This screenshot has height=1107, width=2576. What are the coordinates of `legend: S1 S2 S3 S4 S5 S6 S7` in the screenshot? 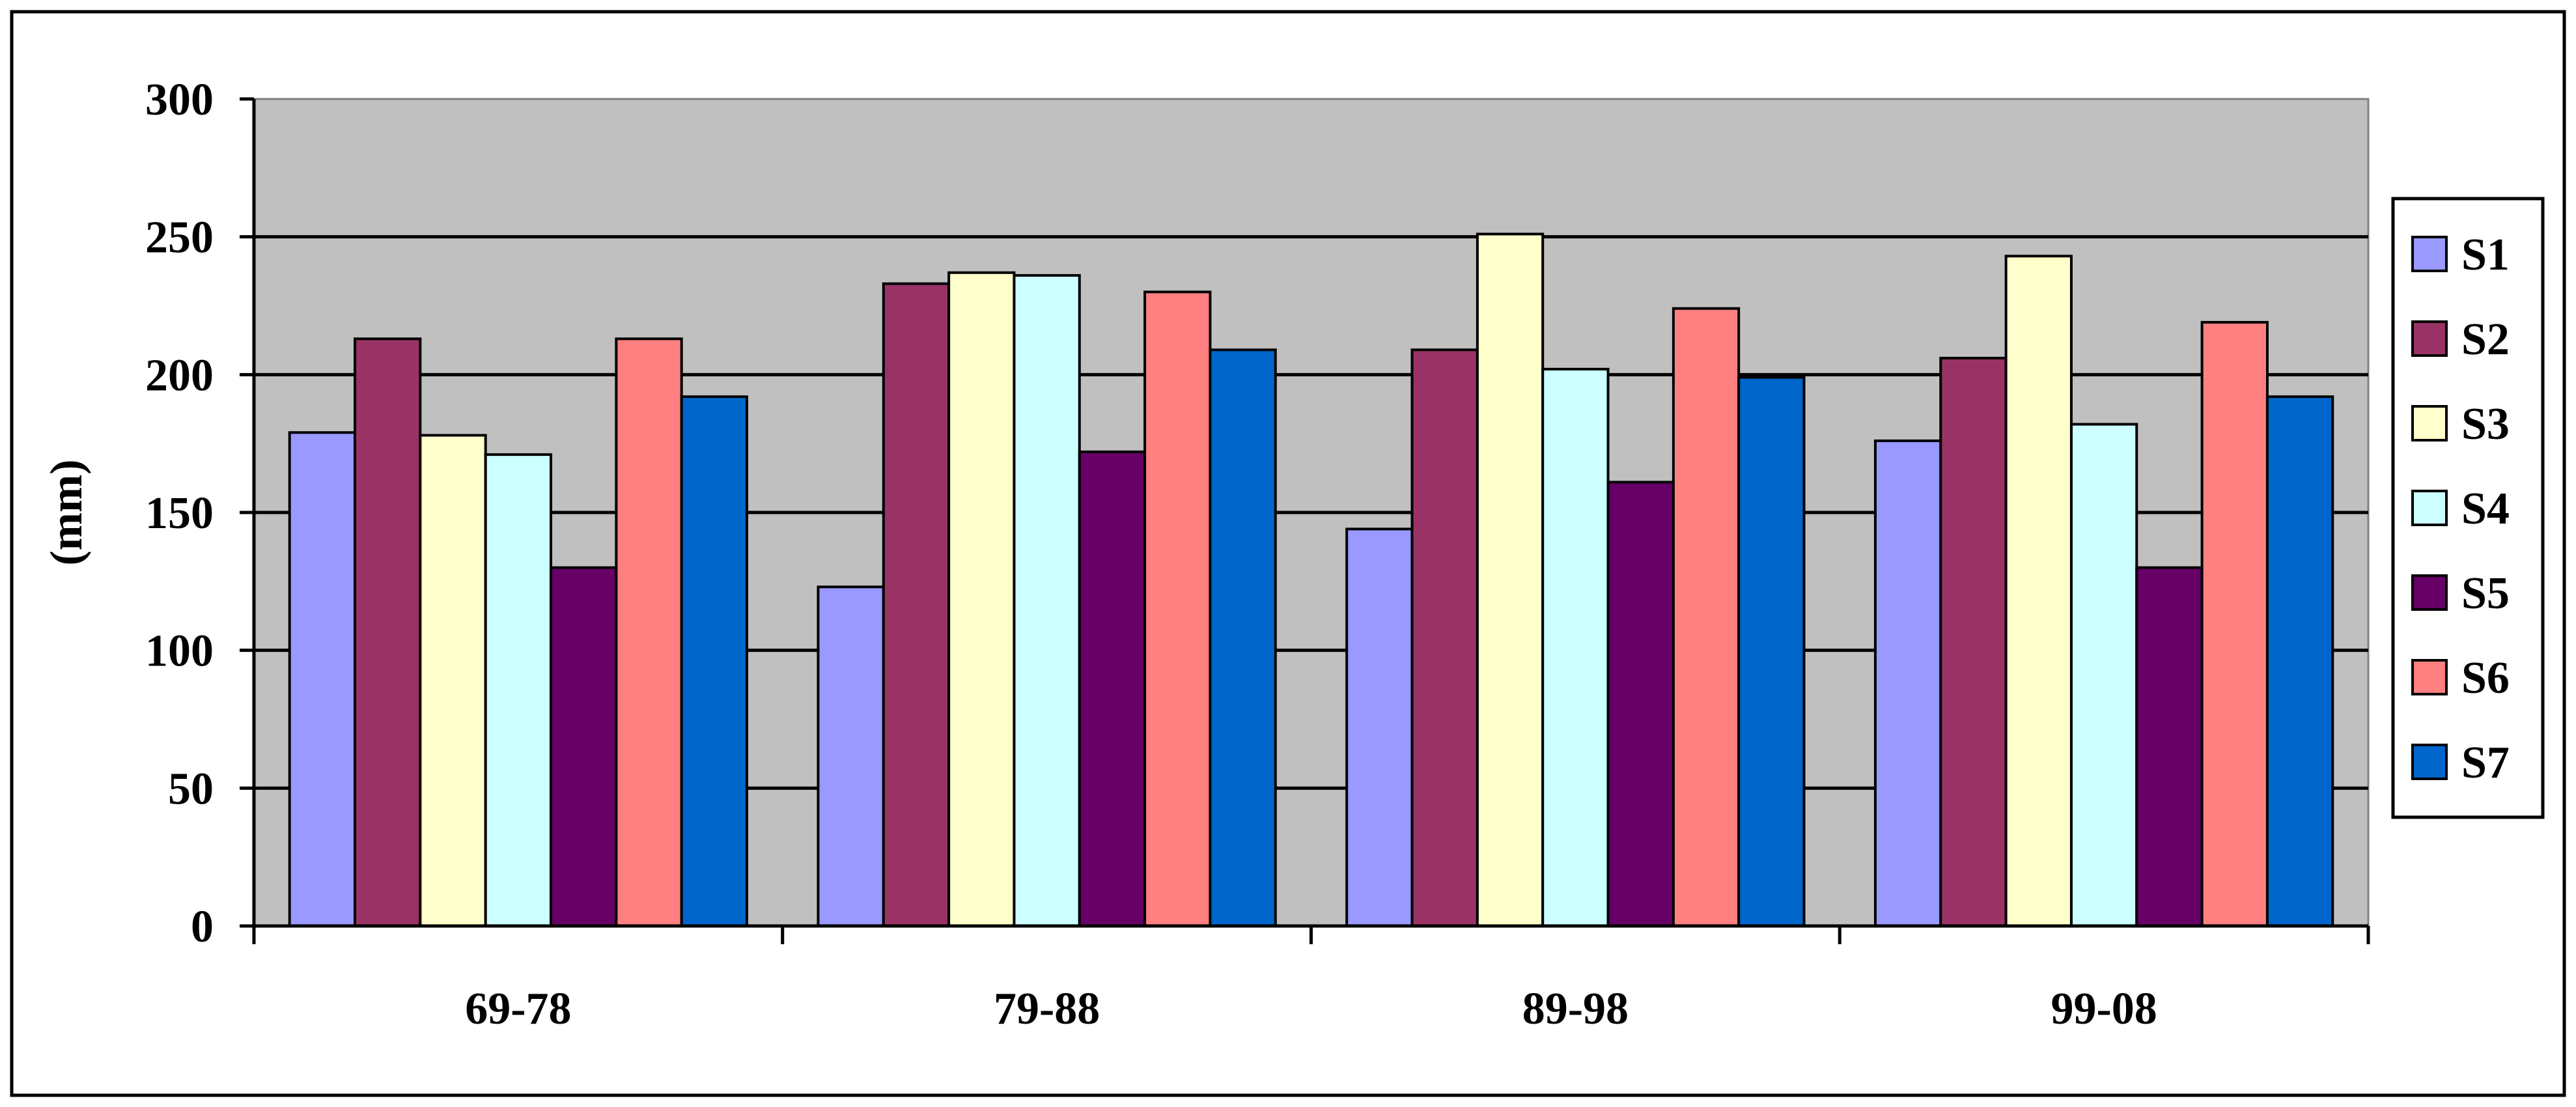 It's located at (2468, 508).